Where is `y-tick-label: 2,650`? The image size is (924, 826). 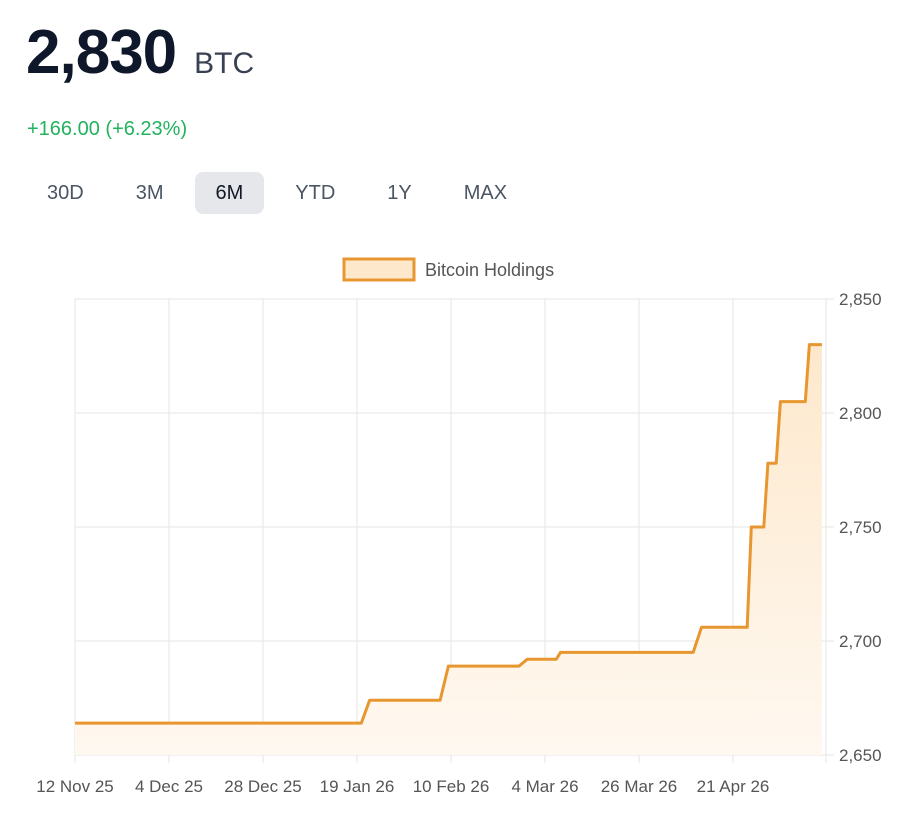
y-tick-label: 2,650 is located at coordinates (860, 755).